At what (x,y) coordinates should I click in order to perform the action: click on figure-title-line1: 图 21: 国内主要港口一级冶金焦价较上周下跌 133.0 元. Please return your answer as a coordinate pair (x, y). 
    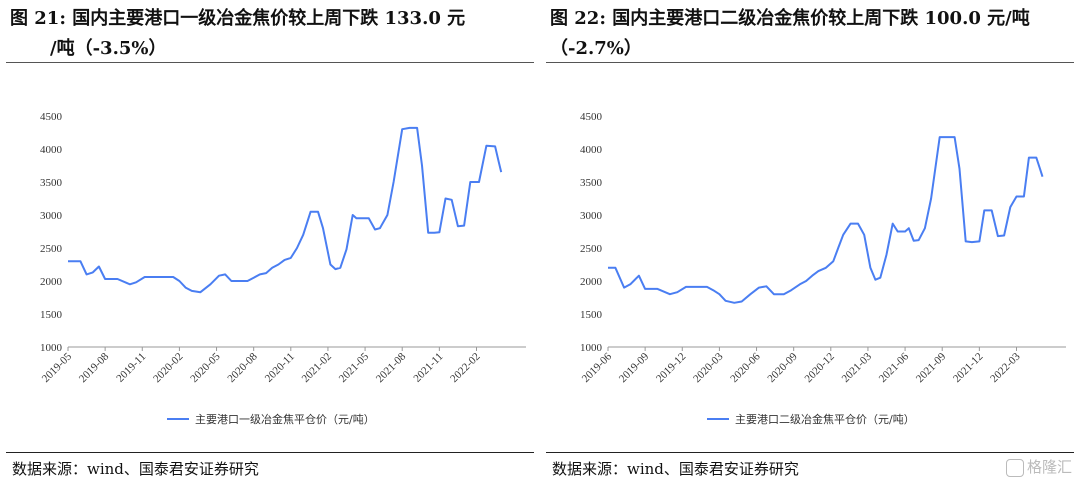
    Looking at the image, I should click on (238, 18).